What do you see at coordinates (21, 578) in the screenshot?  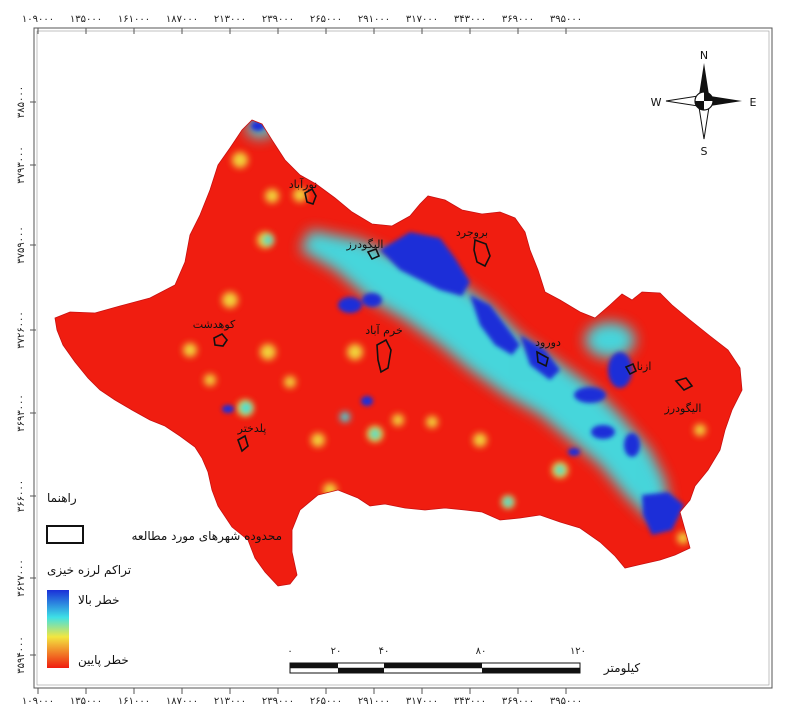 I see `y-tick-label: ۳۶۲۷۰۰۰` at bounding box center [21, 578].